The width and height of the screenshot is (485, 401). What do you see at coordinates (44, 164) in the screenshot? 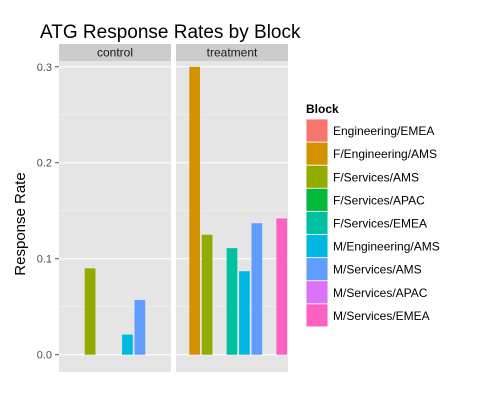
I see `y-tick-label: 0.2` at bounding box center [44, 164].